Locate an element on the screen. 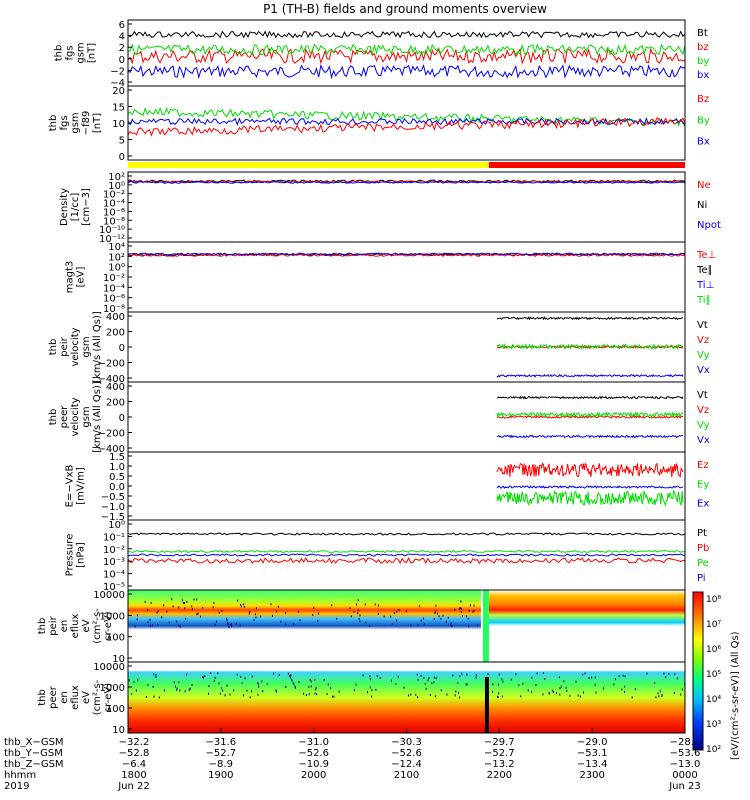 Image resolution: width=750 pixels, height=800 pixels. x-row-value: −52.7 is located at coordinates (499, 753).